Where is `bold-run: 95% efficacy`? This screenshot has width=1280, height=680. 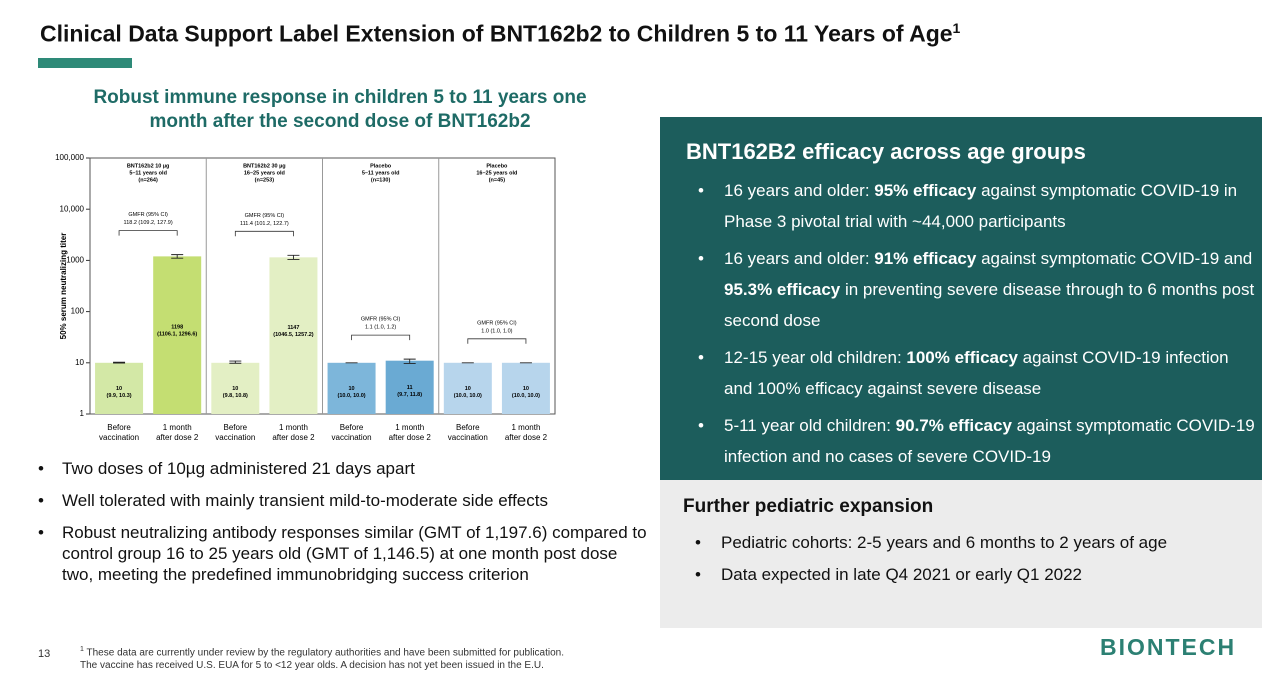
bold-run: 95% efficacy is located at coordinates (925, 190).